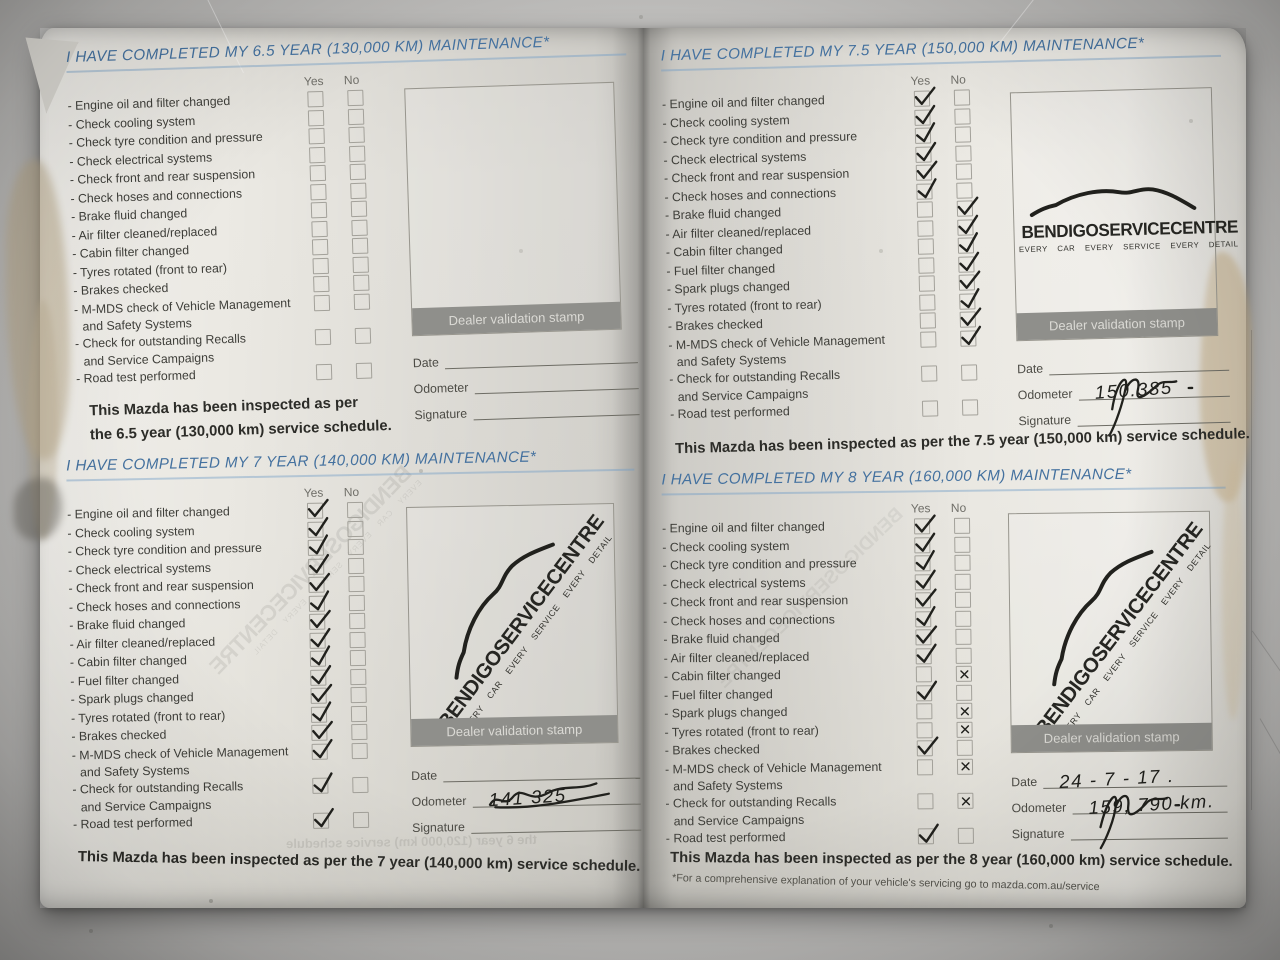 This screenshot has width=1280, height=960. I want to click on checklist-item: Brakes checked, so click(950, 748).